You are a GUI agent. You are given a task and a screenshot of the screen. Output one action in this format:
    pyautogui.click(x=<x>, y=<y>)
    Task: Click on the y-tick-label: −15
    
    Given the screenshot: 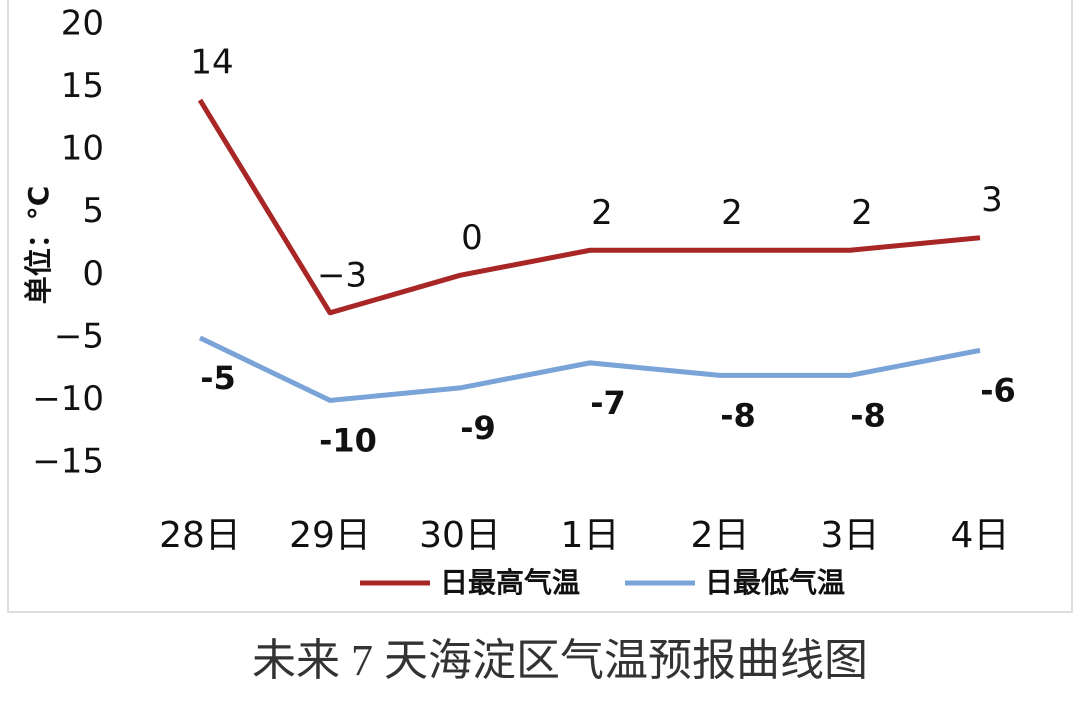 What is the action you would take?
    pyautogui.click(x=68, y=462)
    